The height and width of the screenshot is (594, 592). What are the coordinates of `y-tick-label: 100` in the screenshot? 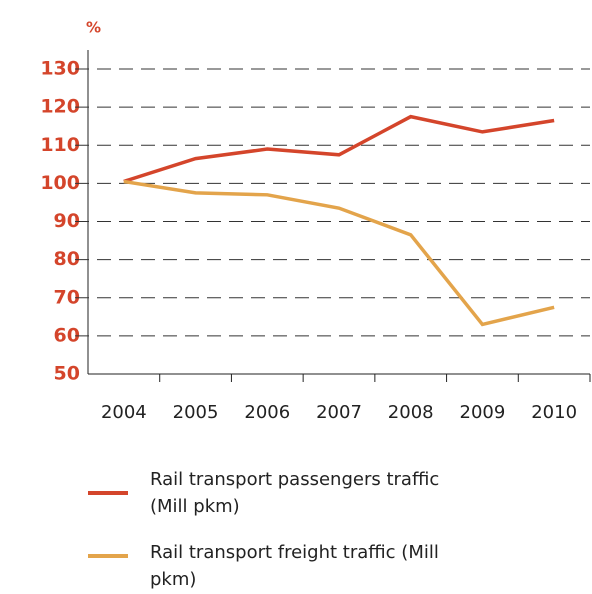 It's located at (60, 183).